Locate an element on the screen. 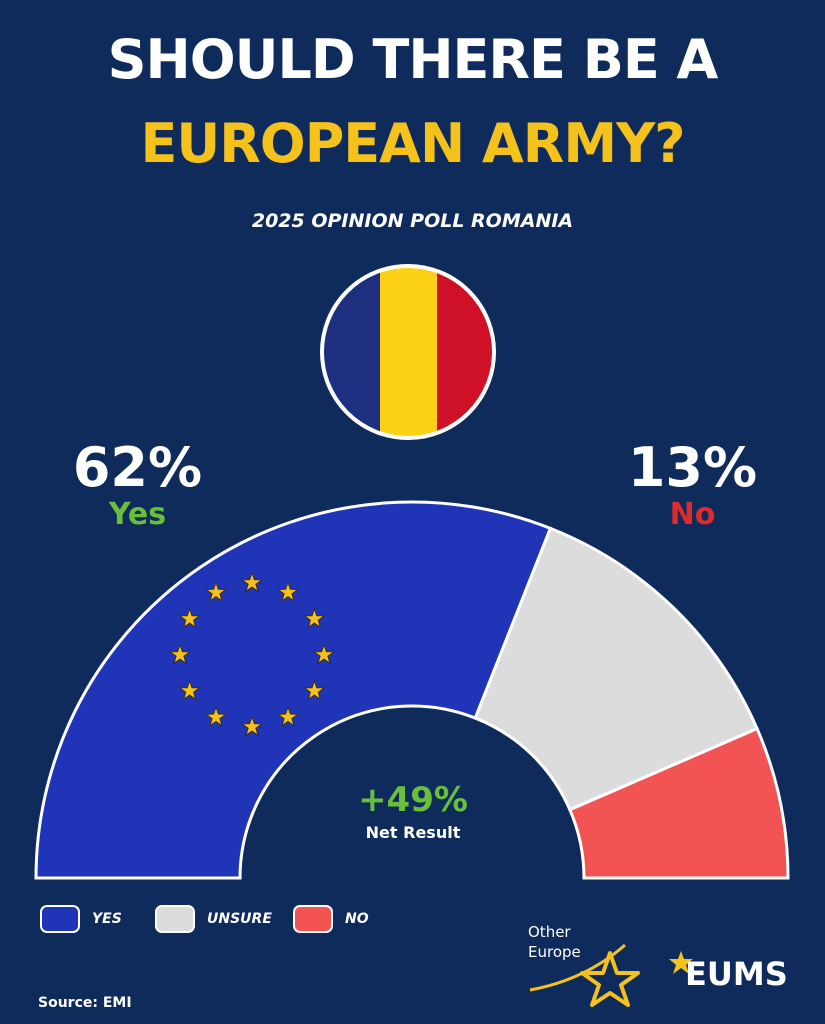 The image size is (825, 1024). net-result-value: +49% is located at coordinates (413, 800).